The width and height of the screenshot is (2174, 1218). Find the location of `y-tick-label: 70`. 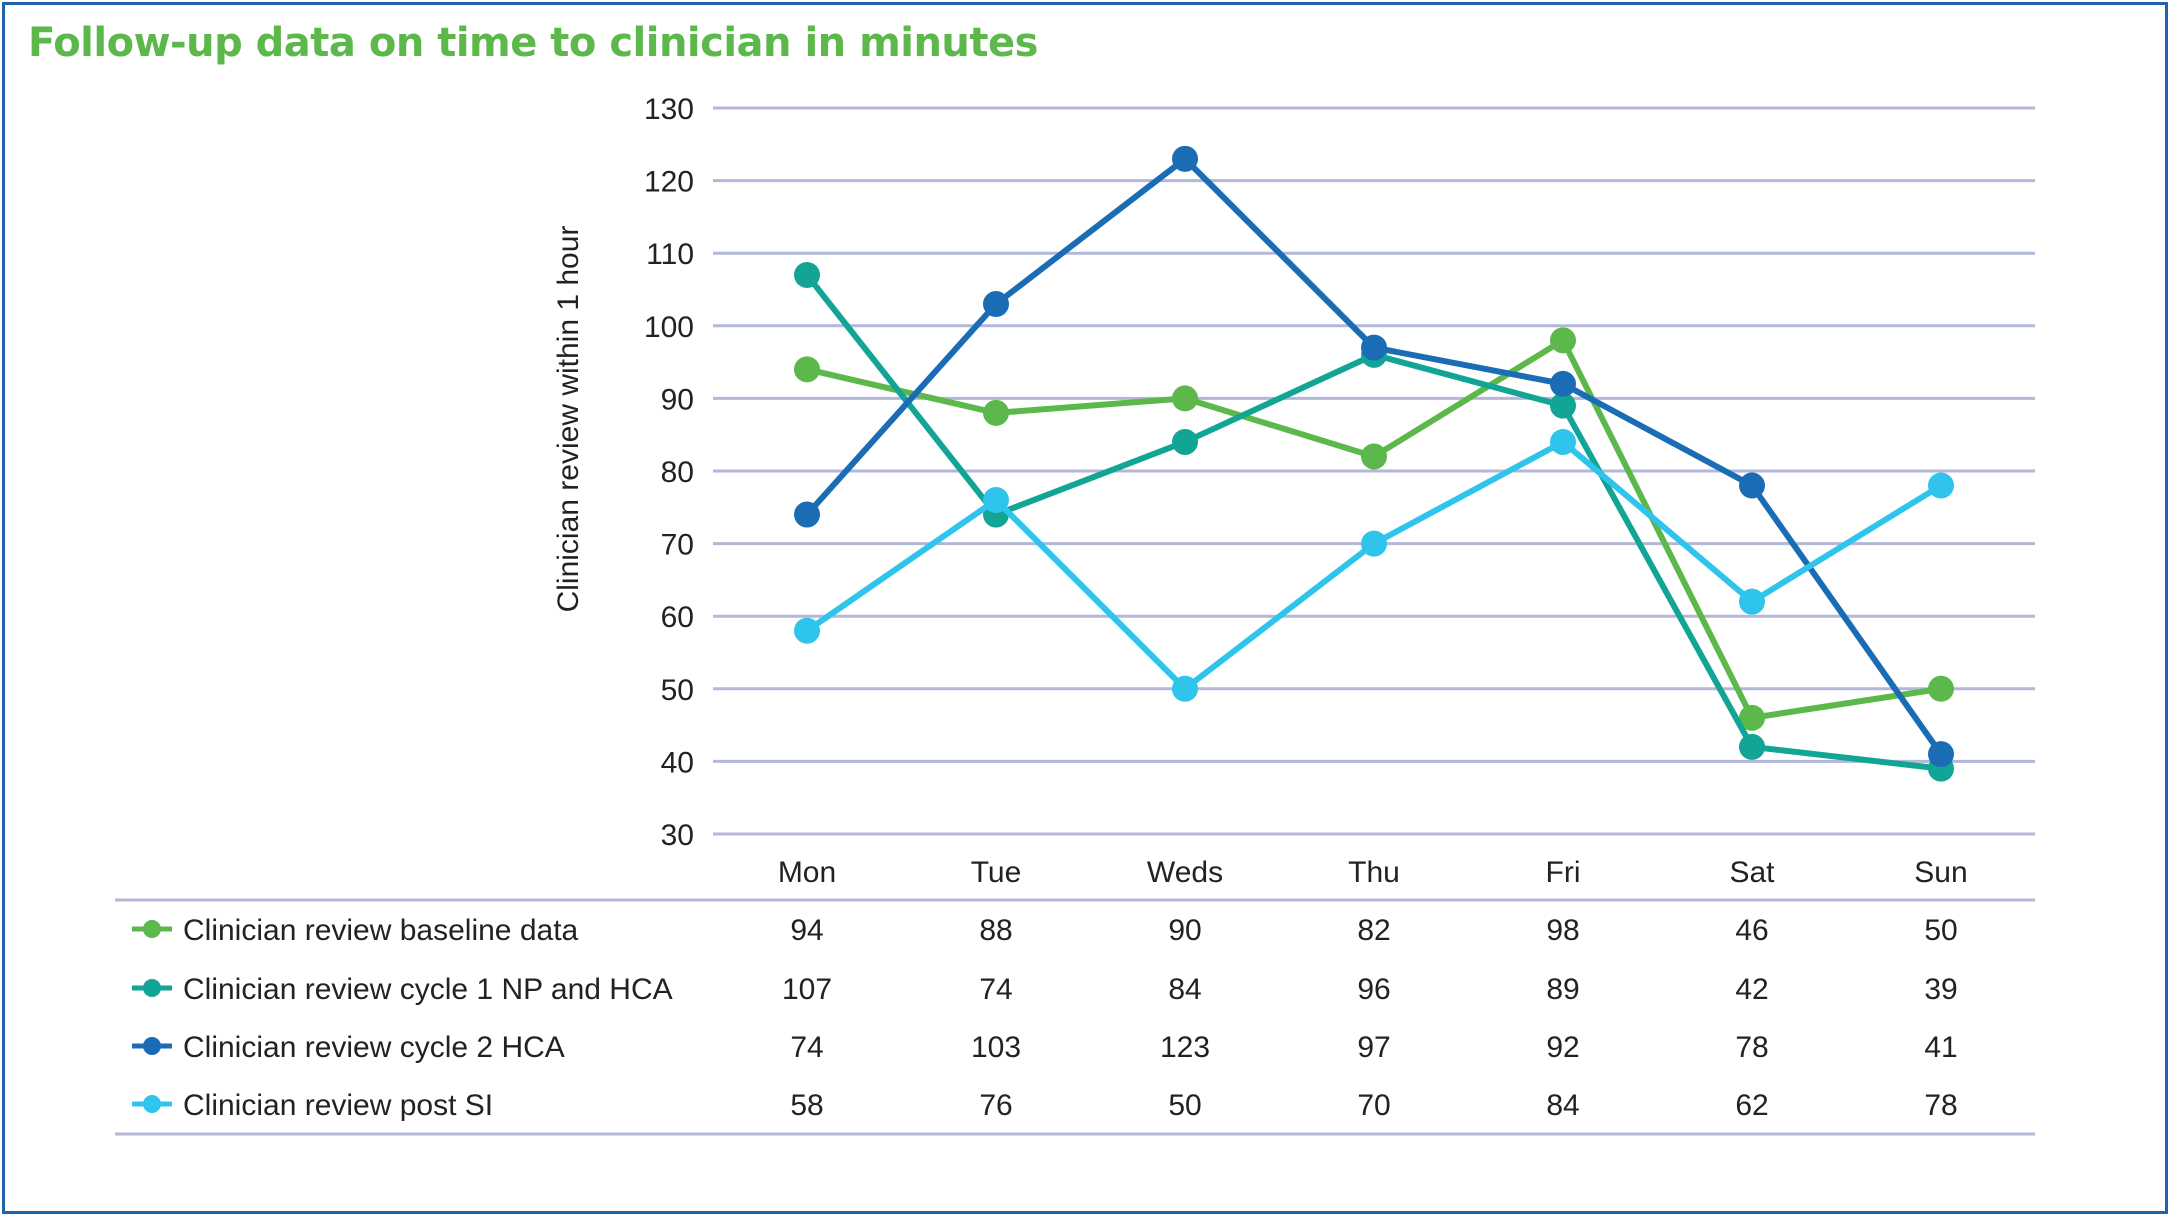

y-tick-label: 70 is located at coordinates (677, 545).